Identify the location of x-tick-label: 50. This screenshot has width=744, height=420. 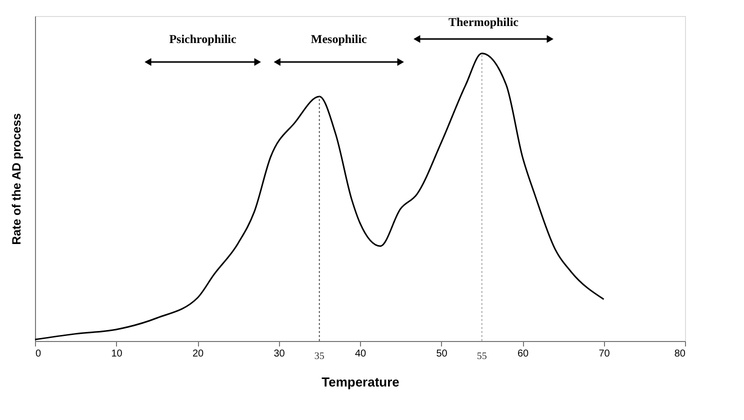
(442, 354).